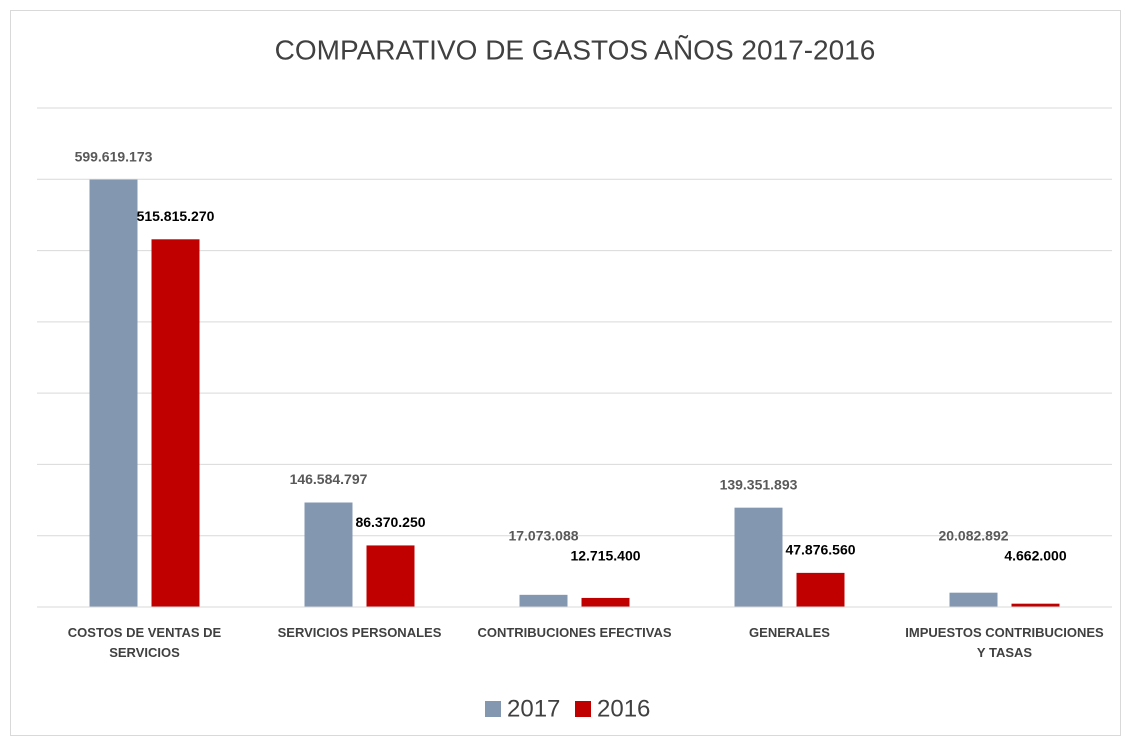 The width and height of the screenshot is (1131, 744). Describe the element at coordinates (543, 536) in the screenshot. I see `data-label: 17.073.088` at that location.